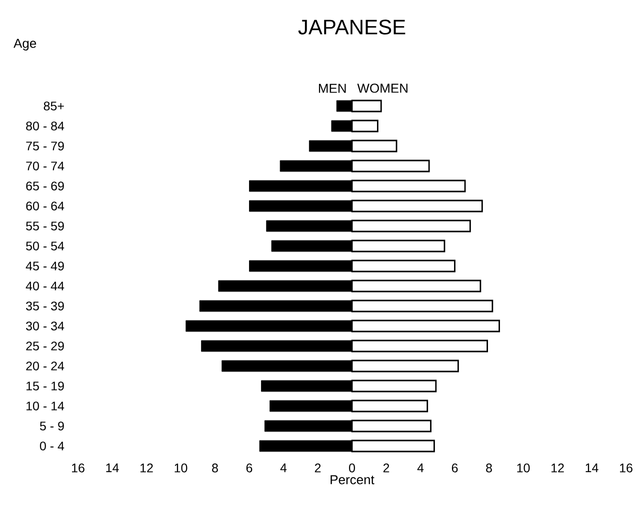  What do you see at coordinates (332, 88) in the screenshot?
I see `series-label: MEN` at bounding box center [332, 88].